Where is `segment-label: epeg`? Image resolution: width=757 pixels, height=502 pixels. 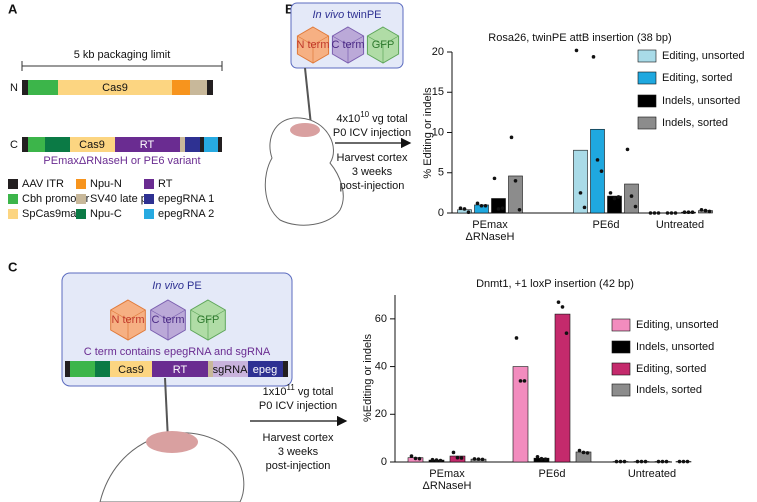 segment-label: epeg is located at coordinates (265, 370).